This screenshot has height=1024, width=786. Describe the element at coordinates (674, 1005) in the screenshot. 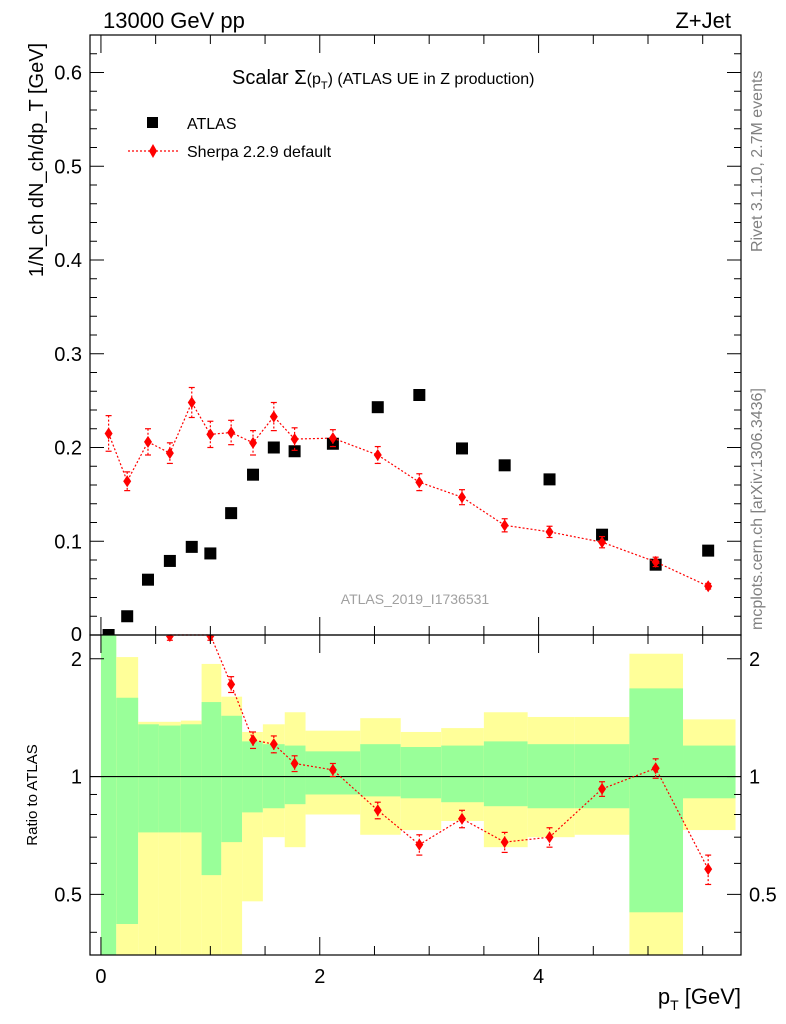

I see `xlabel-sub: T` at that location.